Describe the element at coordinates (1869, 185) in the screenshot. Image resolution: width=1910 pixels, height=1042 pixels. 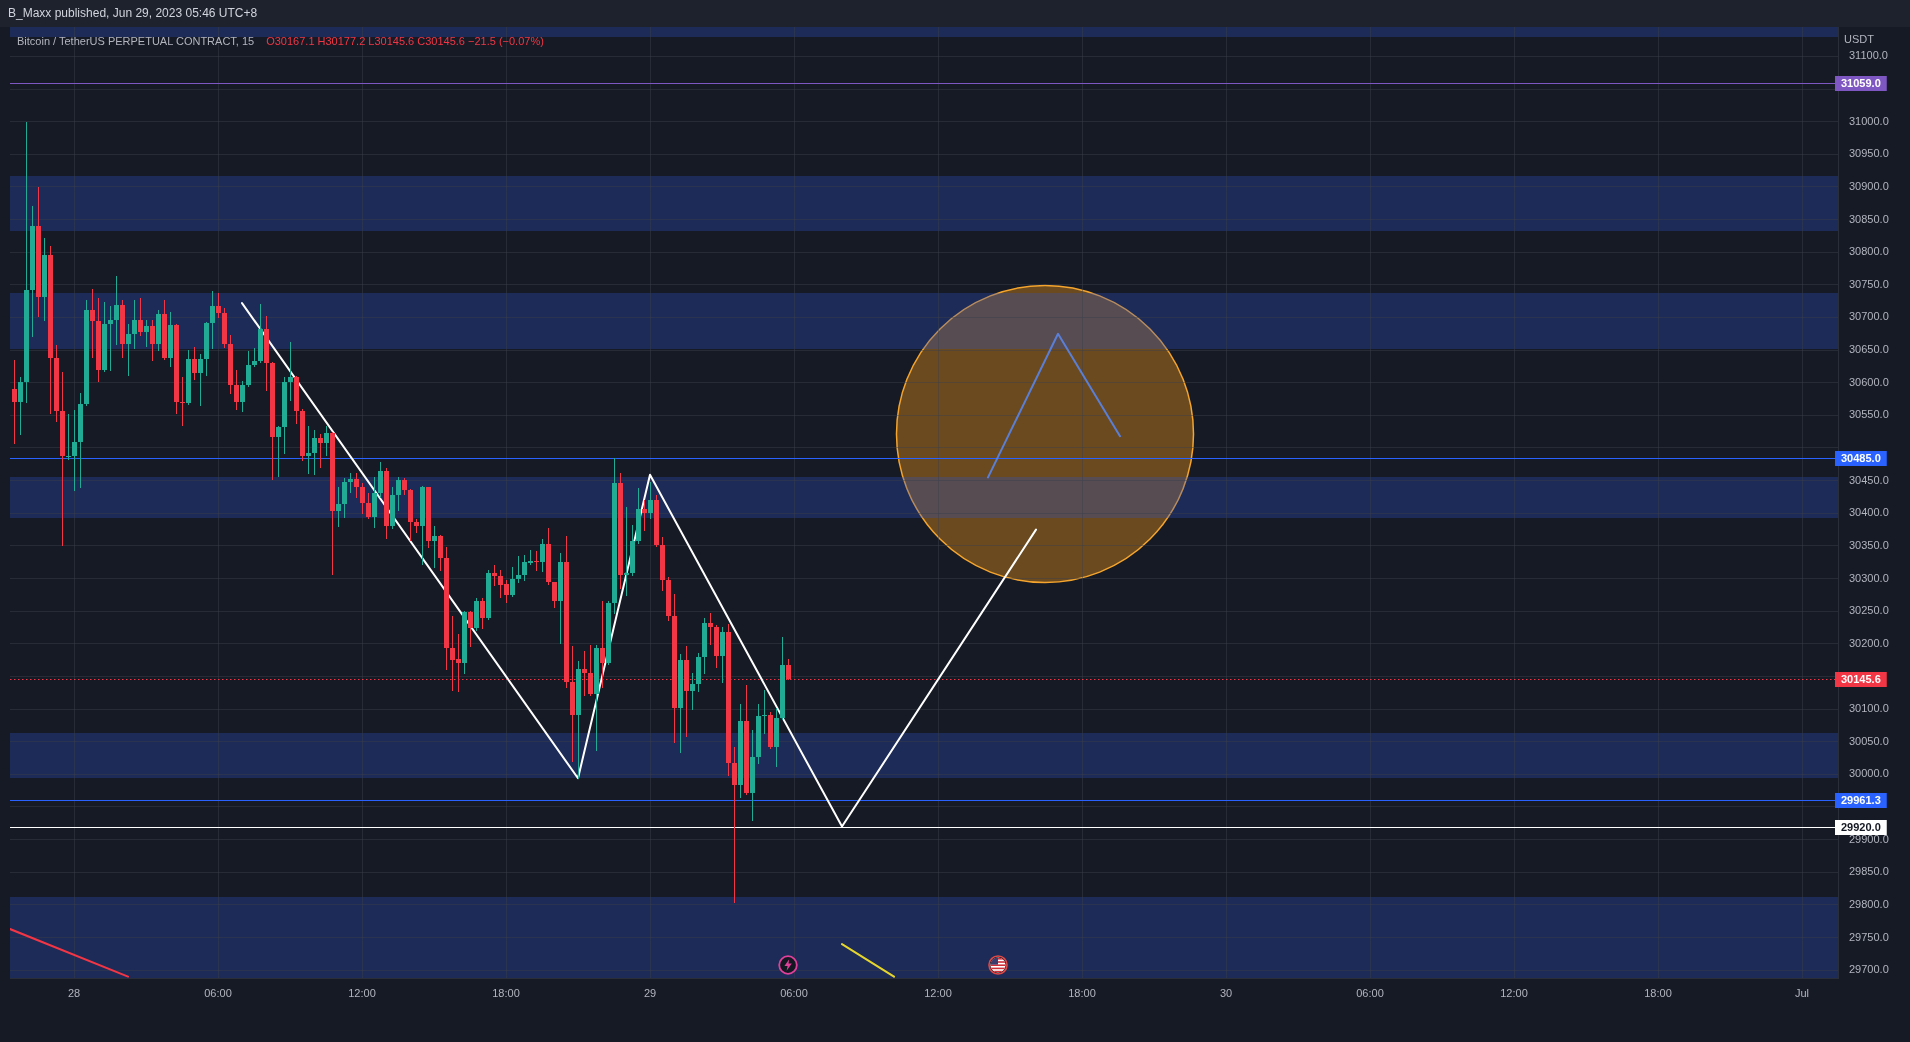
I see `y-tick-label: 30900.0` at that location.